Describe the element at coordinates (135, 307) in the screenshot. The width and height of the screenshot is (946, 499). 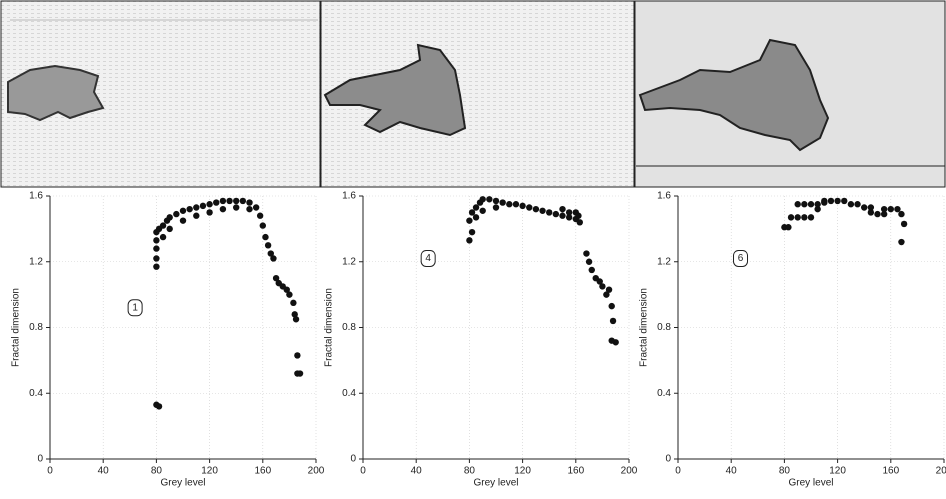
I see `annotation: 1` at that location.